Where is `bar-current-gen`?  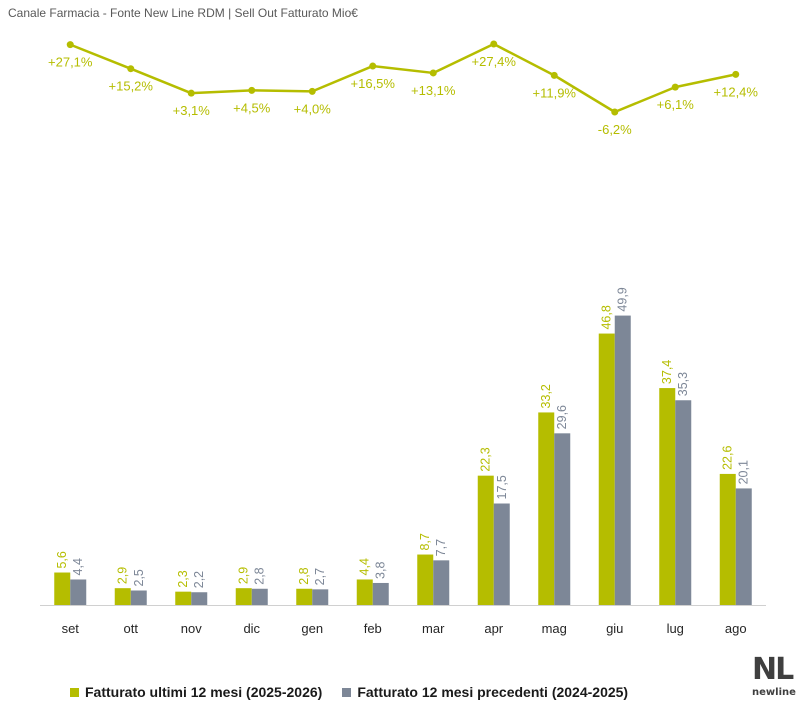
bar-current-gen is located at coordinates (304, 596).